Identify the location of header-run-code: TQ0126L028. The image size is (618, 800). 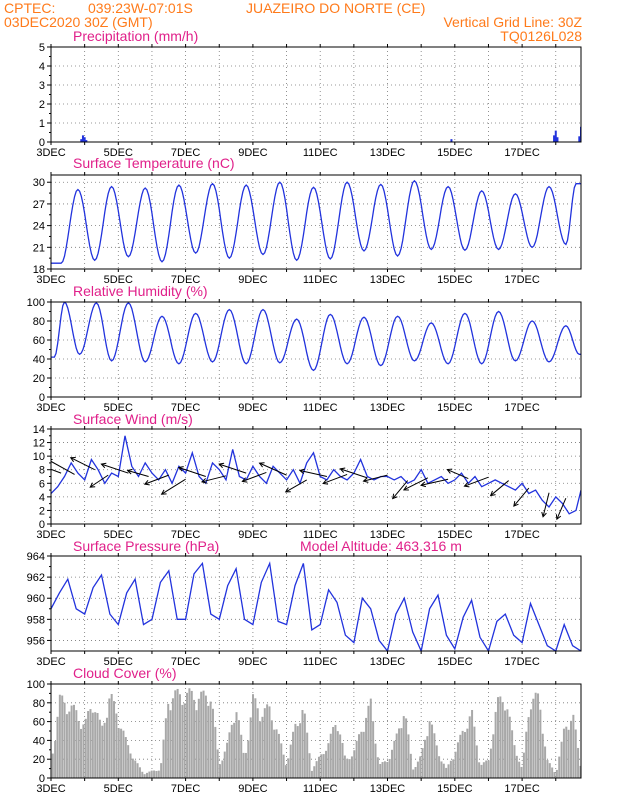
(541, 36).